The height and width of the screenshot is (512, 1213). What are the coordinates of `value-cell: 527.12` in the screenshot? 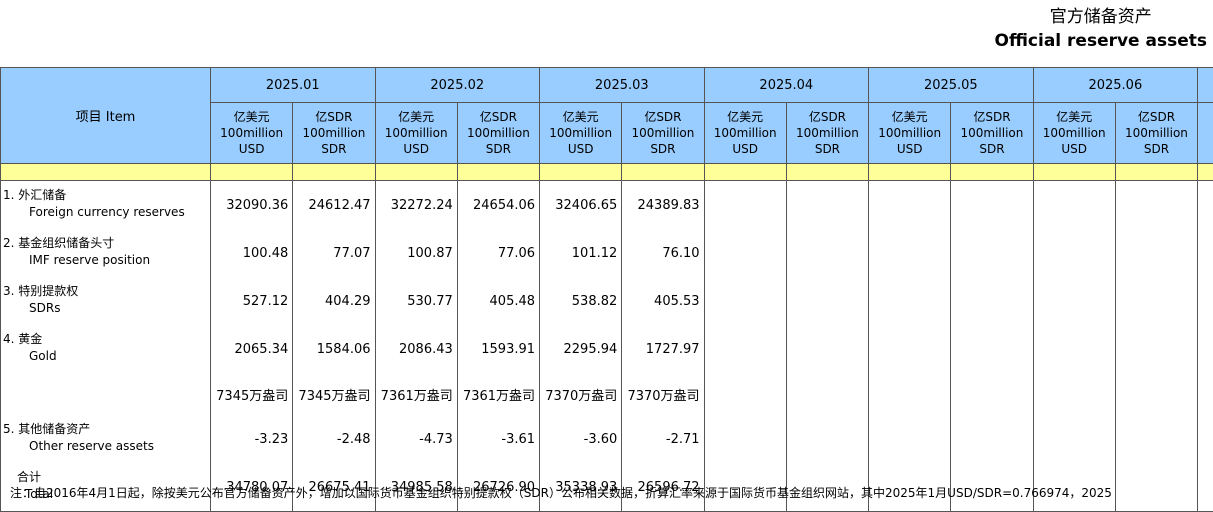 It's located at (252, 301).